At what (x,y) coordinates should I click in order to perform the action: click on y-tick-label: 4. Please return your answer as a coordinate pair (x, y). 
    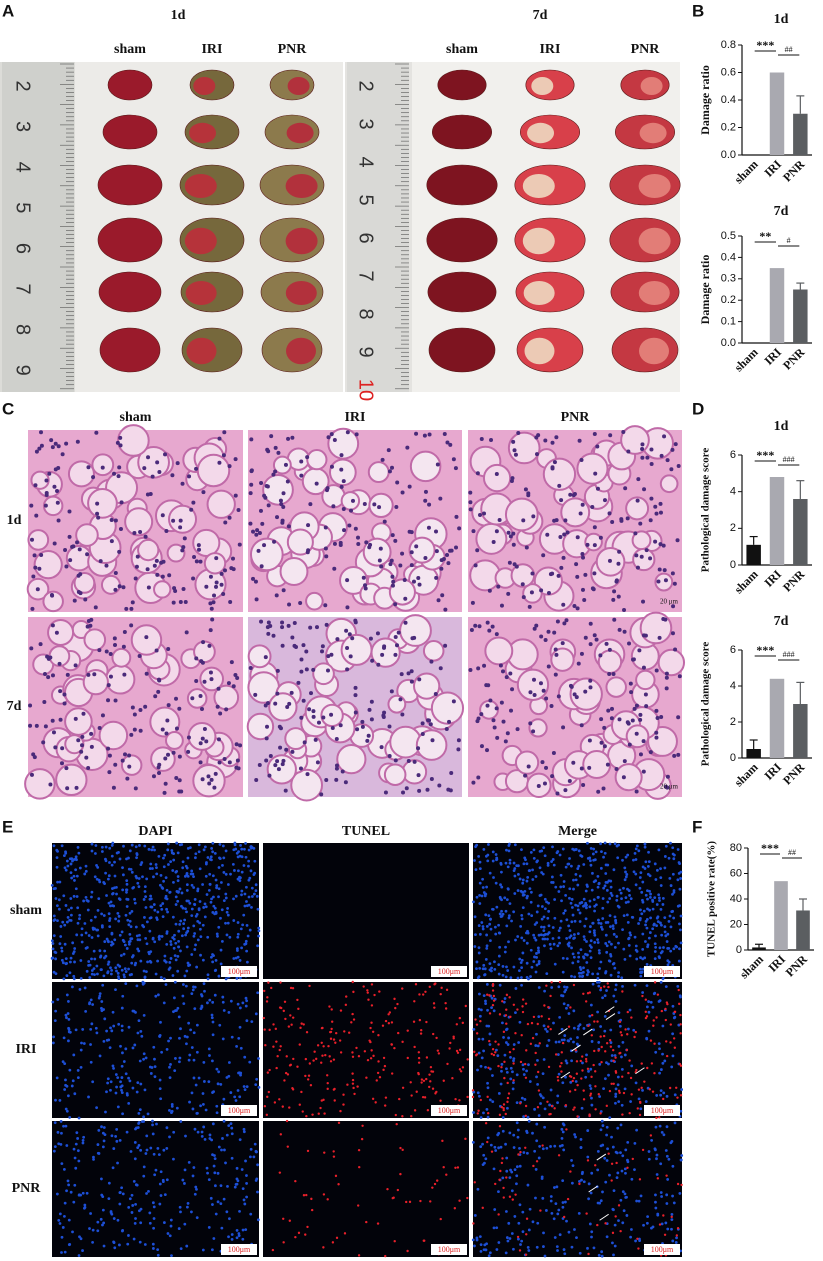
    Looking at the image, I should click on (733, 686).